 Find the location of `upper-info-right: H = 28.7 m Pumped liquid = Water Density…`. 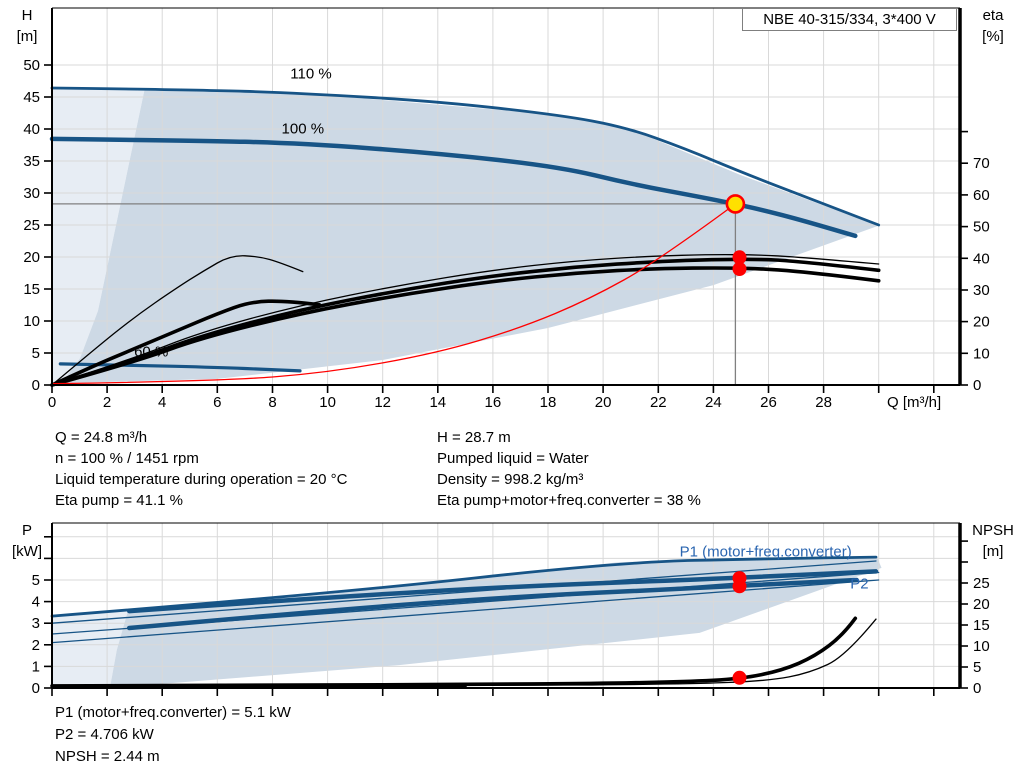

upper-info-right: H = 28.7 m Pumped liquid = Water Density… is located at coordinates (569, 469).